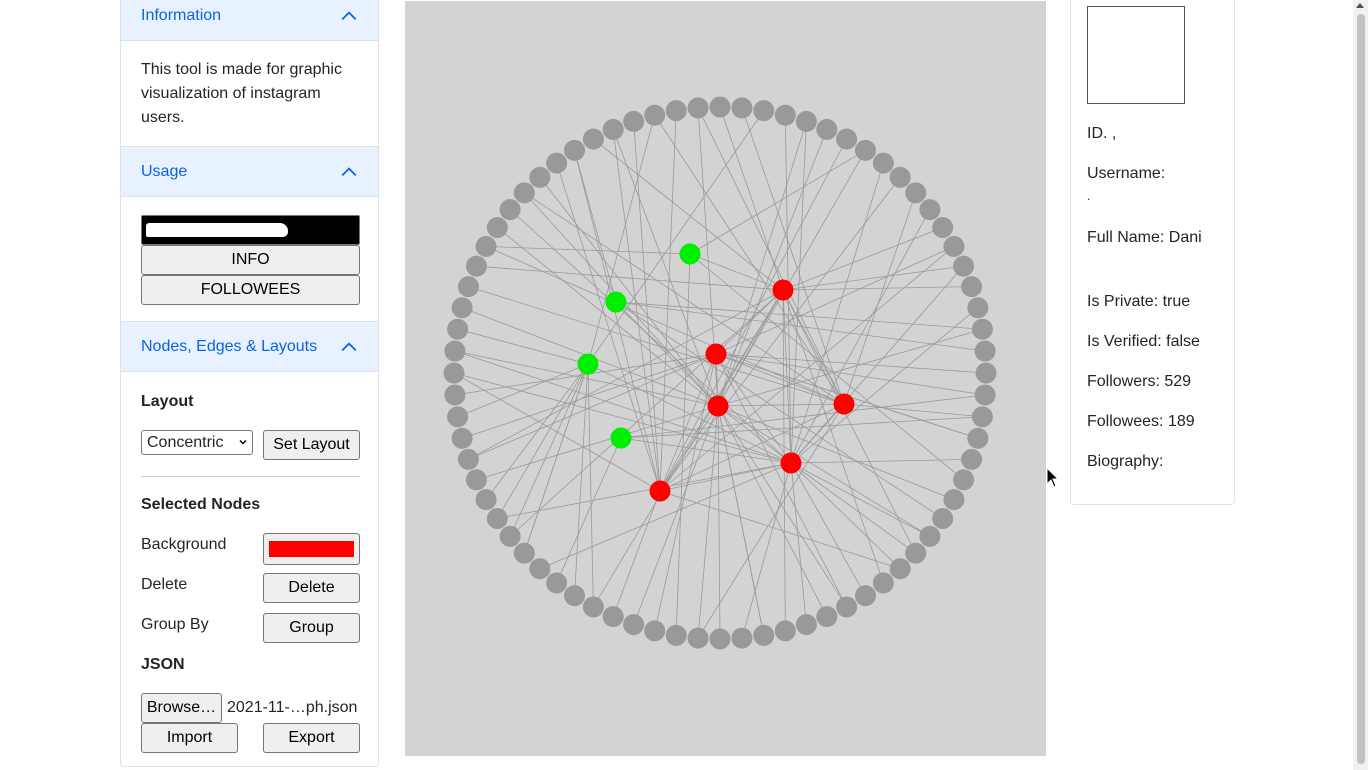 The width and height of the screenshot is (1368, 770). Describe the element at coordinates (311, 588) in the screenshot. I see `delete-button: Delete` at that location.